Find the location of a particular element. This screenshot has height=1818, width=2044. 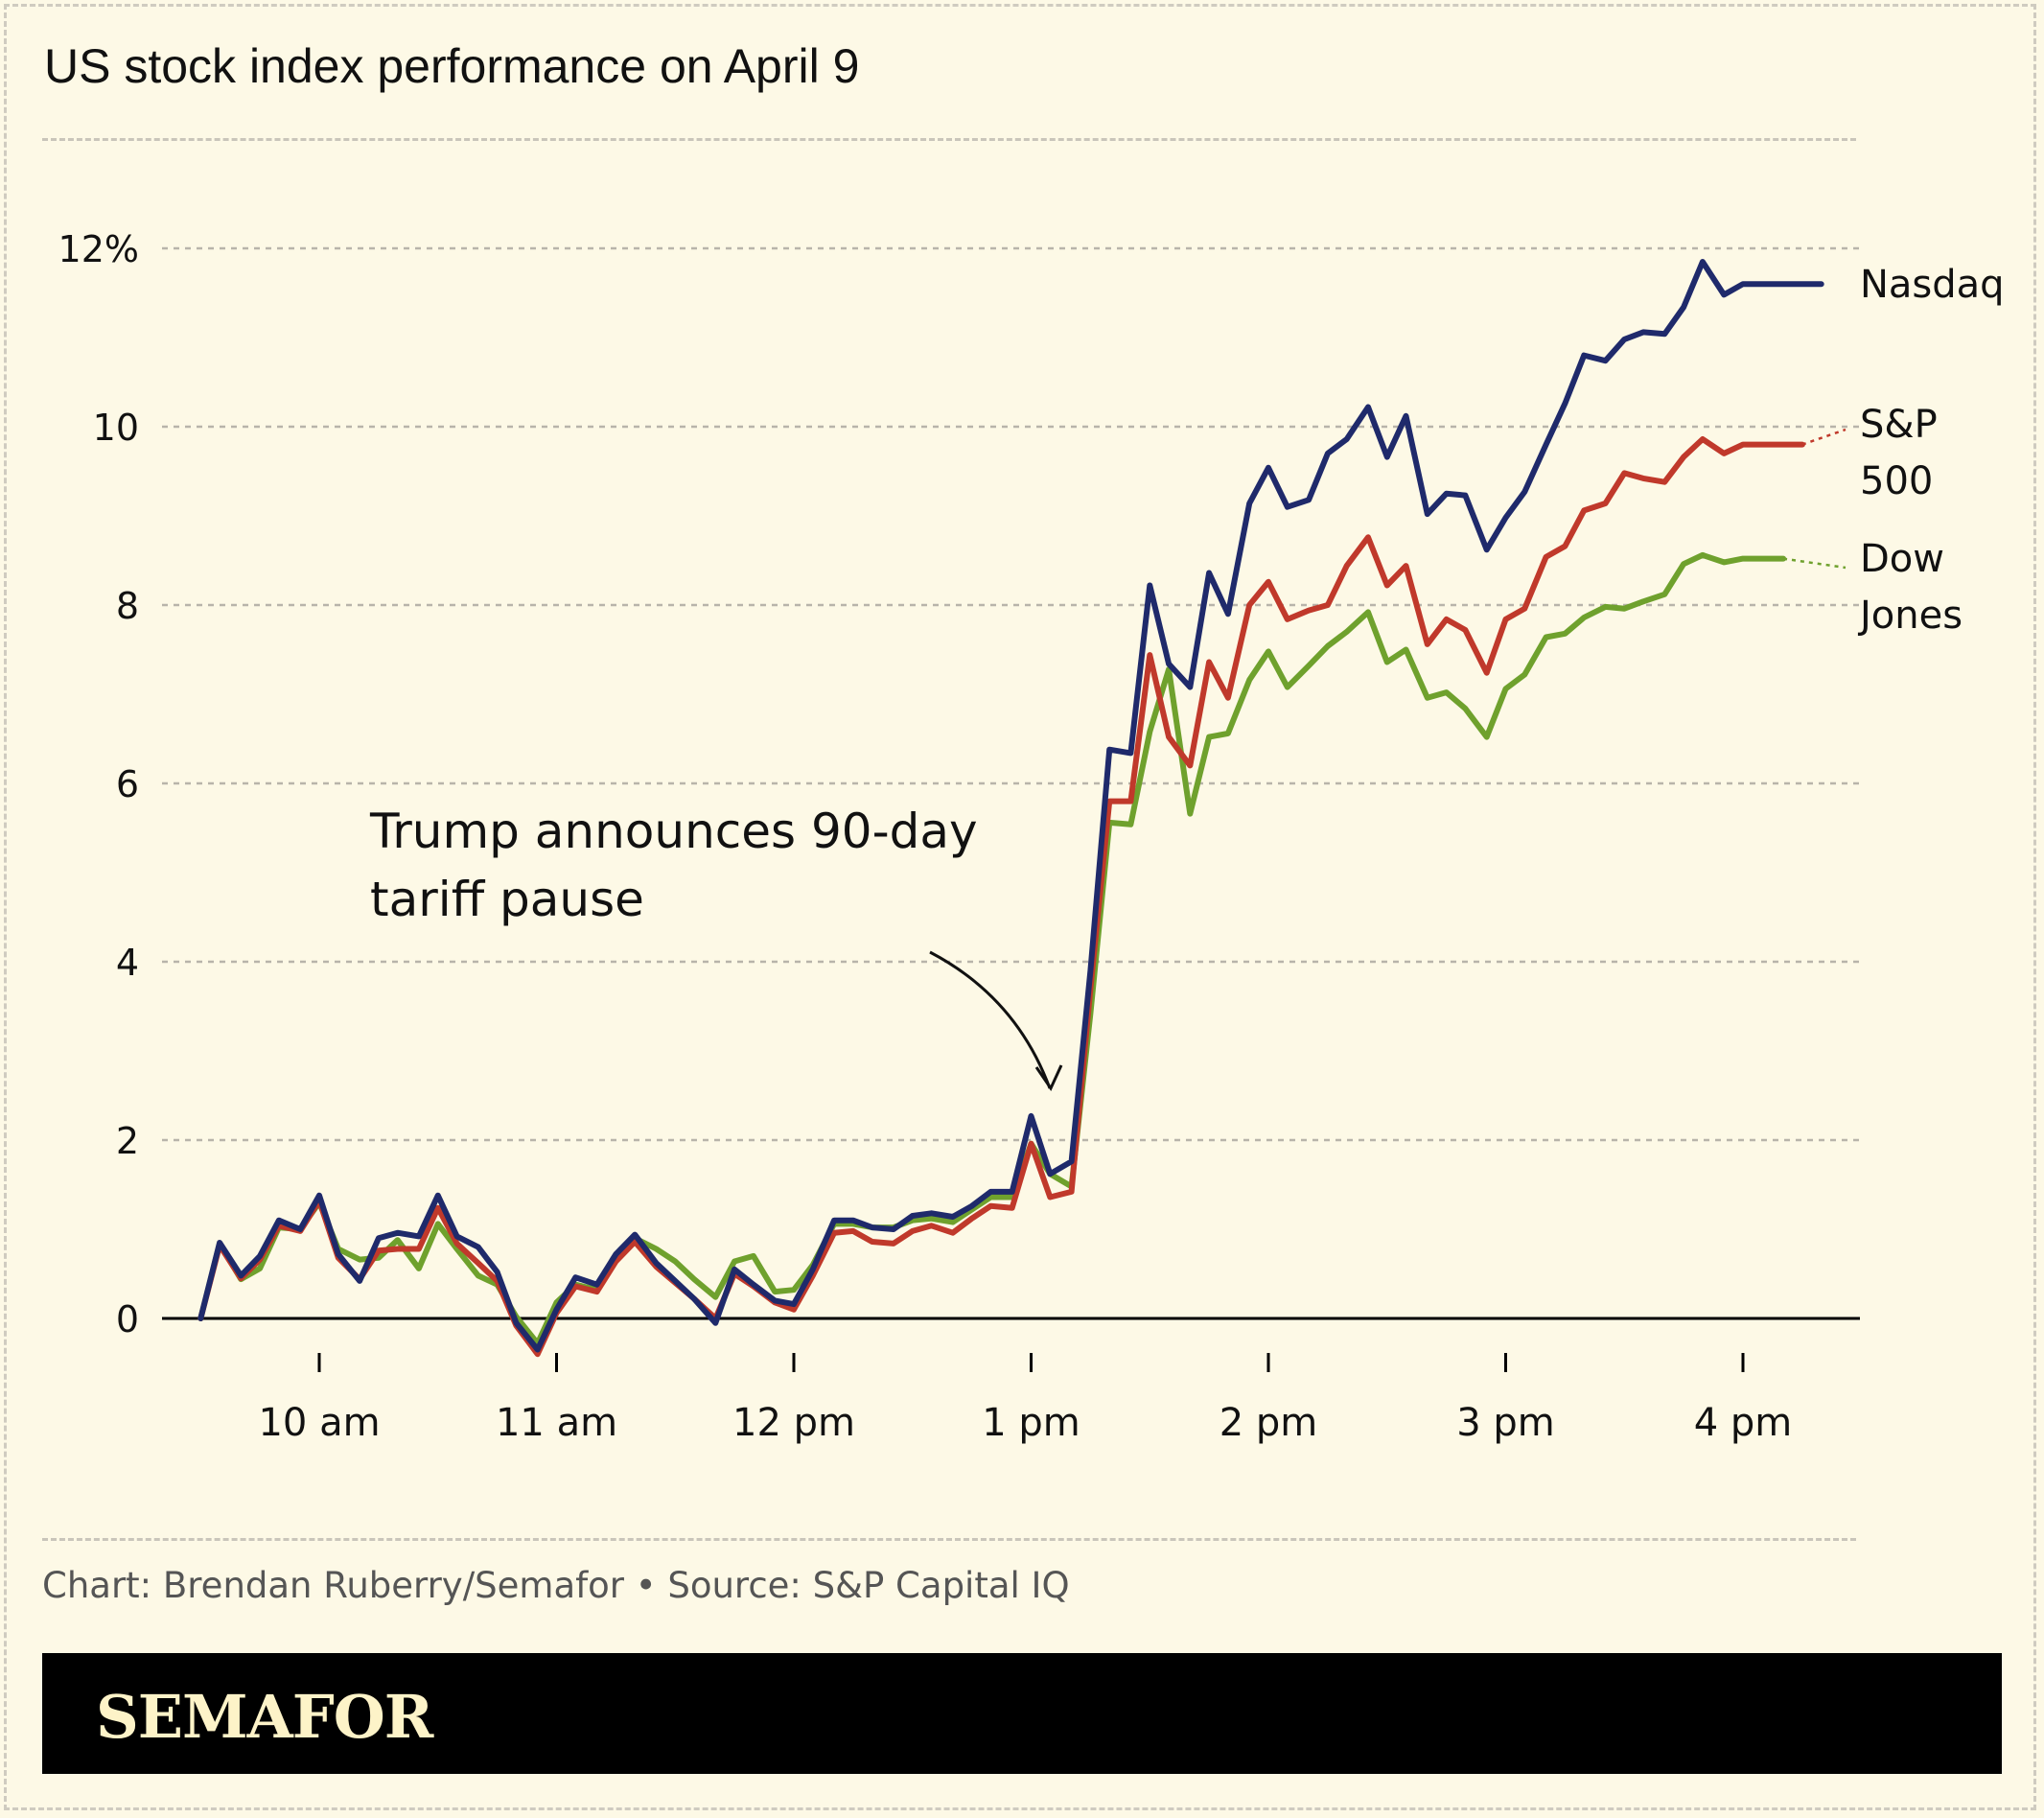

y-tick-label: 12% is located at coordinates (98, 249).